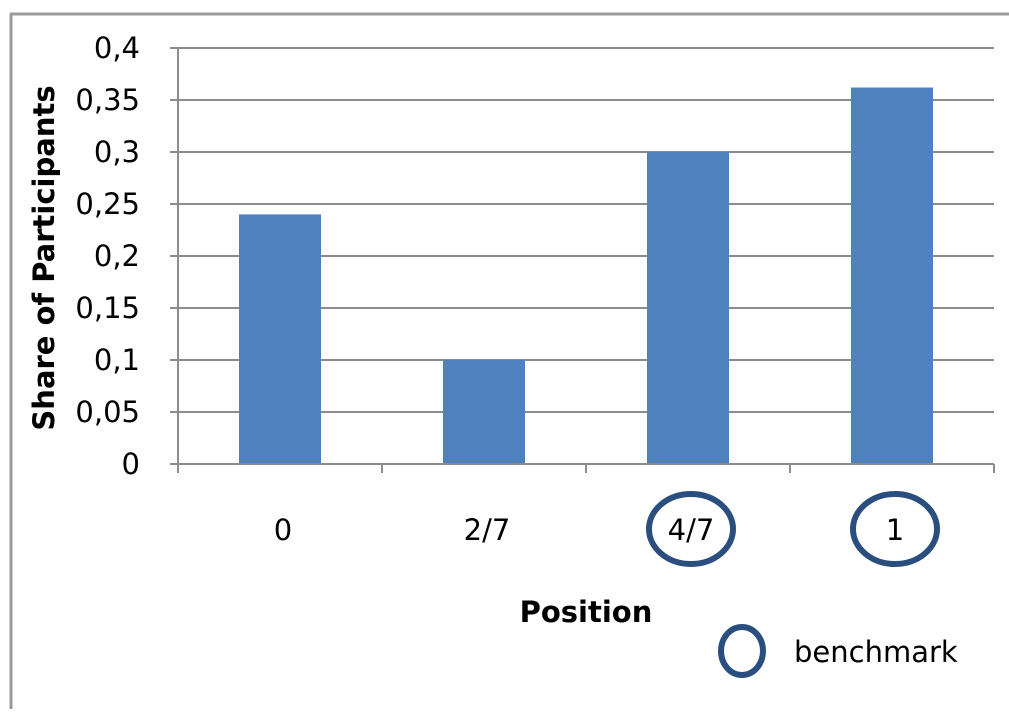 This screenshot has height=714, width=1009. I want to click on y-tick-label: 0,05, so click(107, 412).